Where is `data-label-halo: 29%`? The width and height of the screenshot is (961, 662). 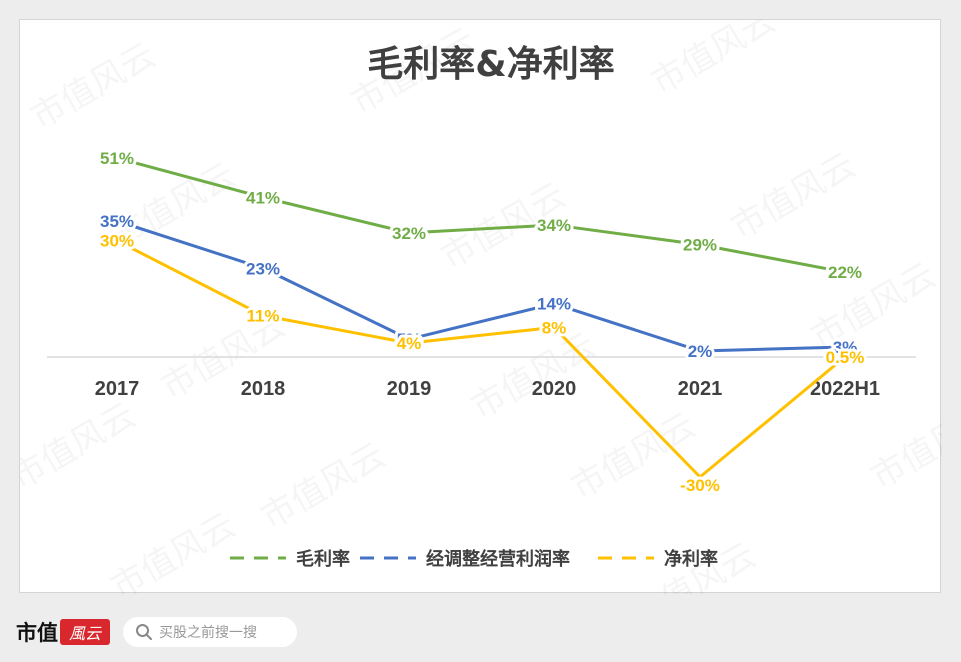
data-label-halo: 29% is located at coordinates (700, 245).